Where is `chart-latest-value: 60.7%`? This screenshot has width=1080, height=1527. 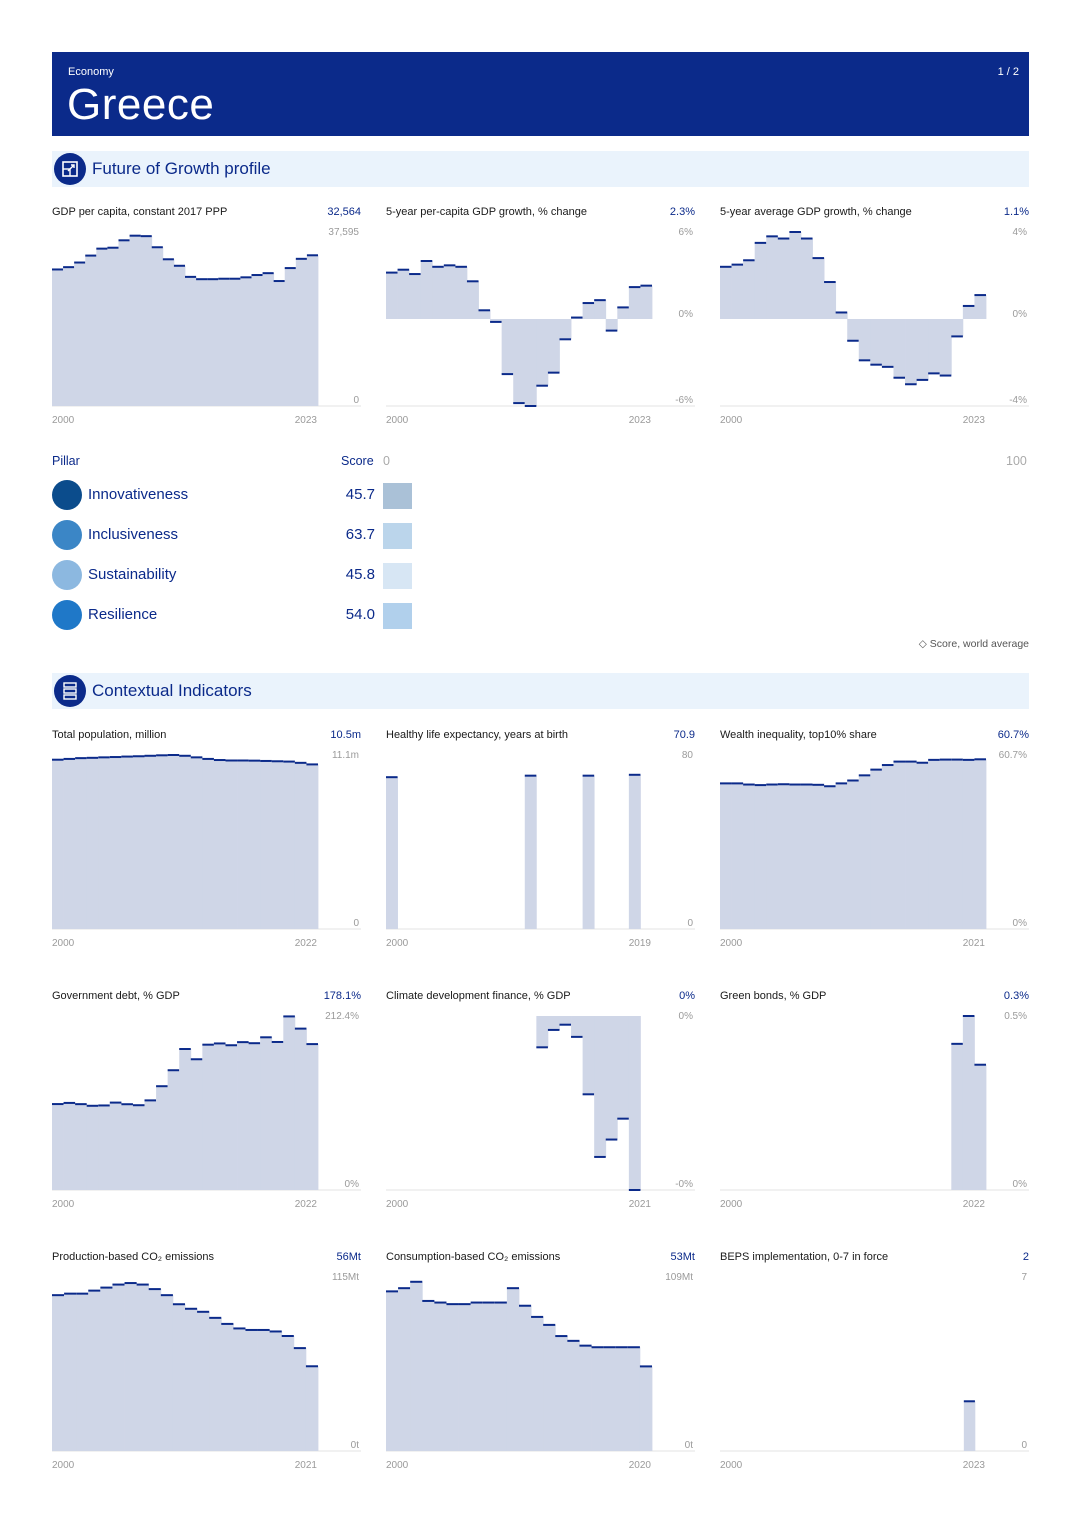 chart-latest-value: 60.7% is located at coordinates (1013, 735).